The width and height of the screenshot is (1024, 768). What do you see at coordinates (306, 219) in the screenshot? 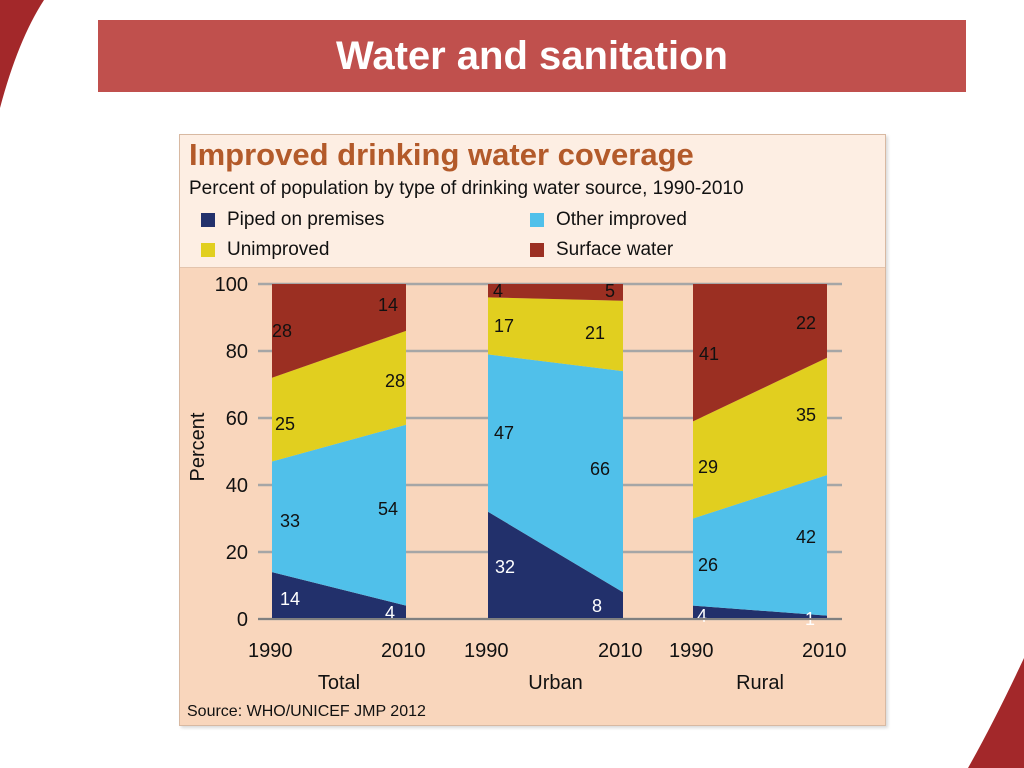
I see `legend-label-piped: Piped on premises` at bounding box center [306, 219].